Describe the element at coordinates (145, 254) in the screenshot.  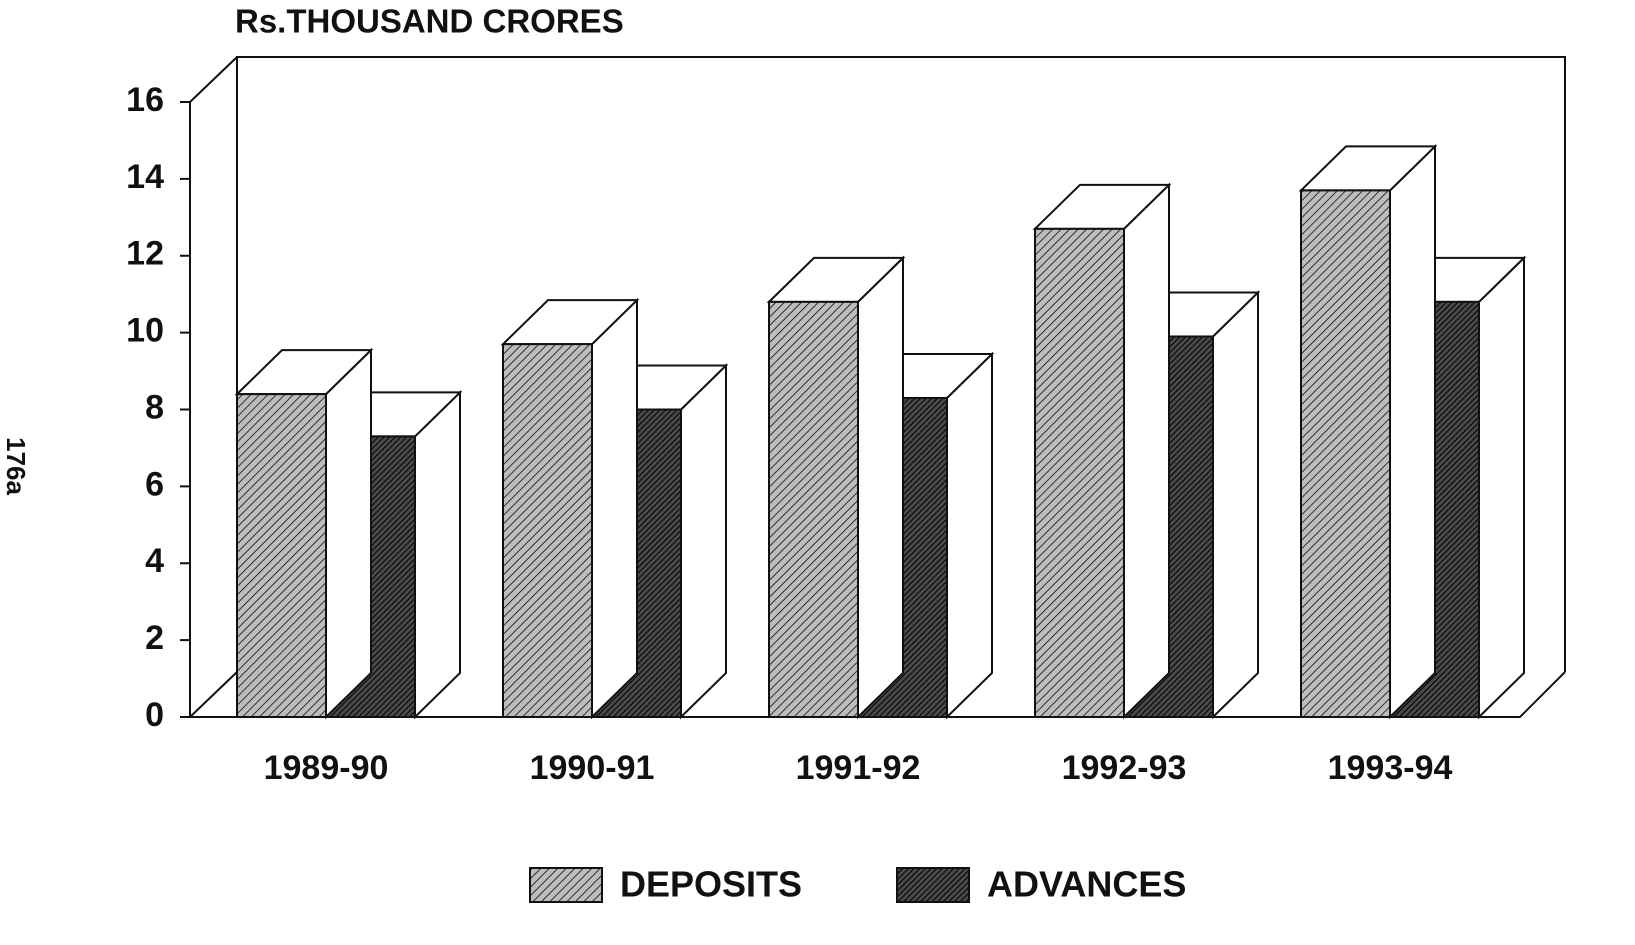
I see `y-tick-label: 12` at that location.